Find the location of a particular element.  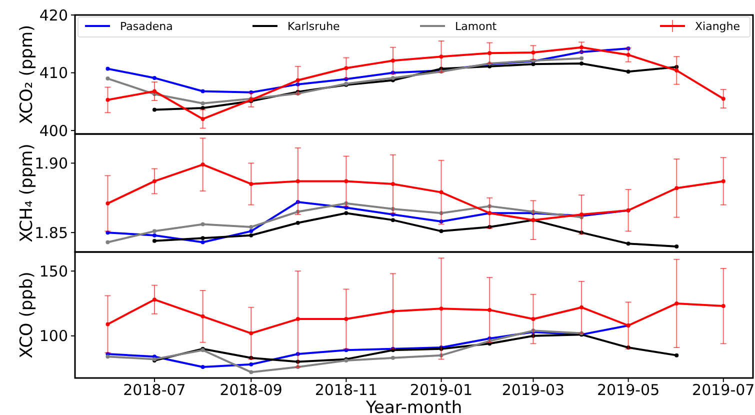

y-tick-label: 1.90 is located at coordinates (51, 163).